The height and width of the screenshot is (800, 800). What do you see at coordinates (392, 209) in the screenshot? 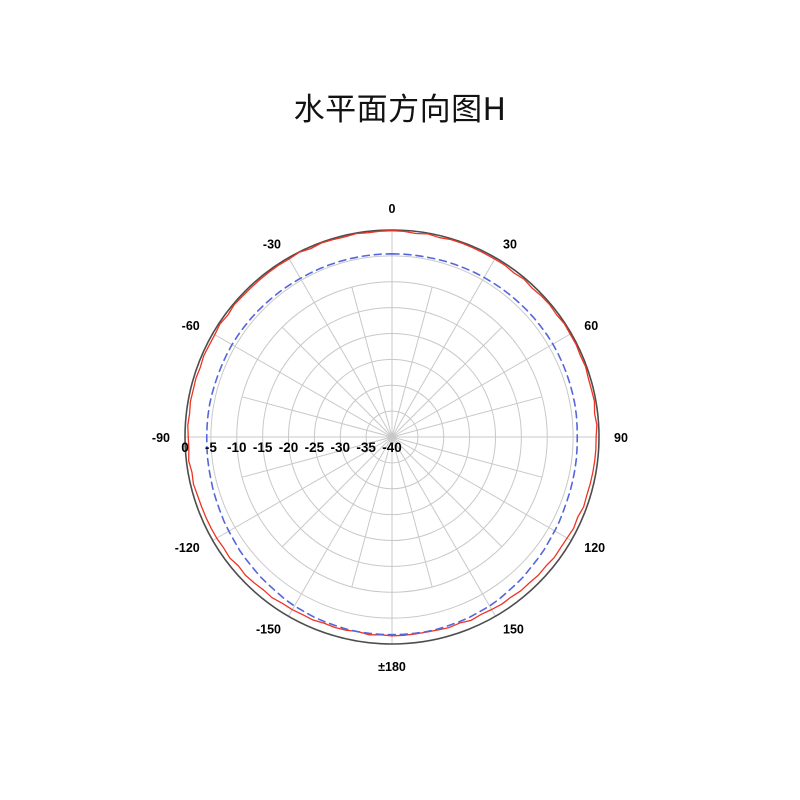
I see `angle-tick-label: 0` at bounding box center [392, 209].